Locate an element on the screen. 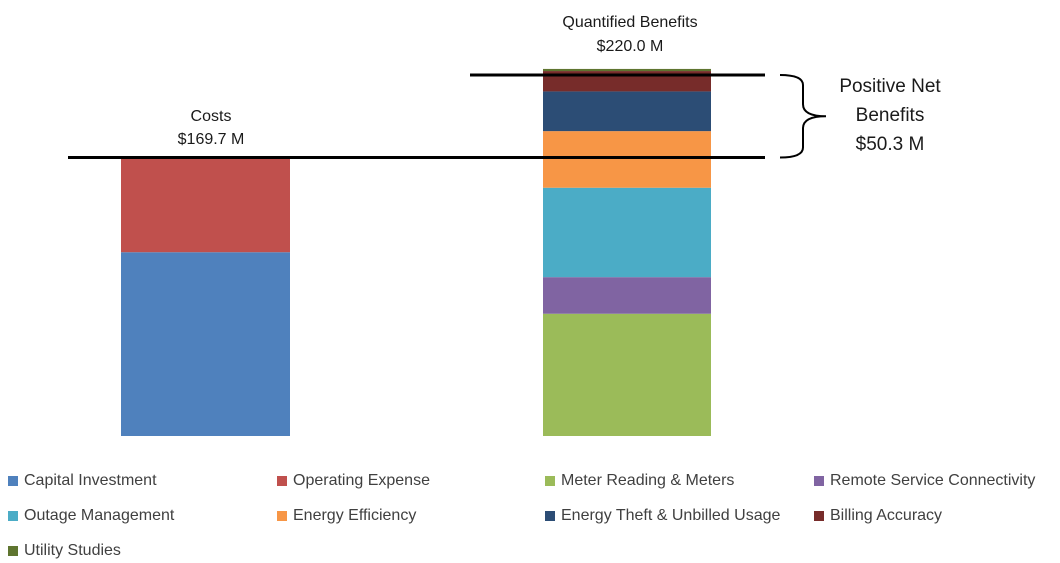 The width and height of the screenshot is (1060, 563). costs-bar-label: Costs is located at coordinates (211, 116).